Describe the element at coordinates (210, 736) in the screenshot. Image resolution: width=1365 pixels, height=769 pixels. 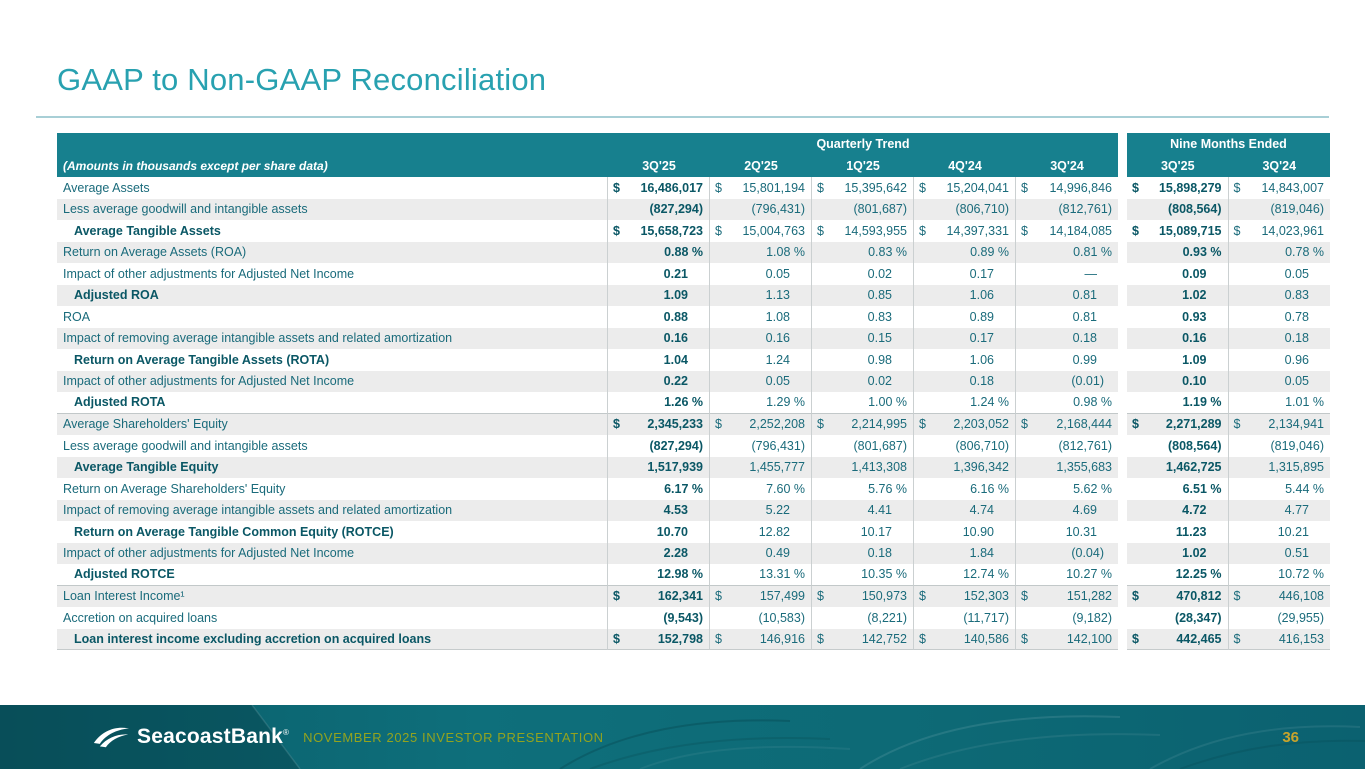
I see `seacoast-wordmark: SeacoastBank` at that location.